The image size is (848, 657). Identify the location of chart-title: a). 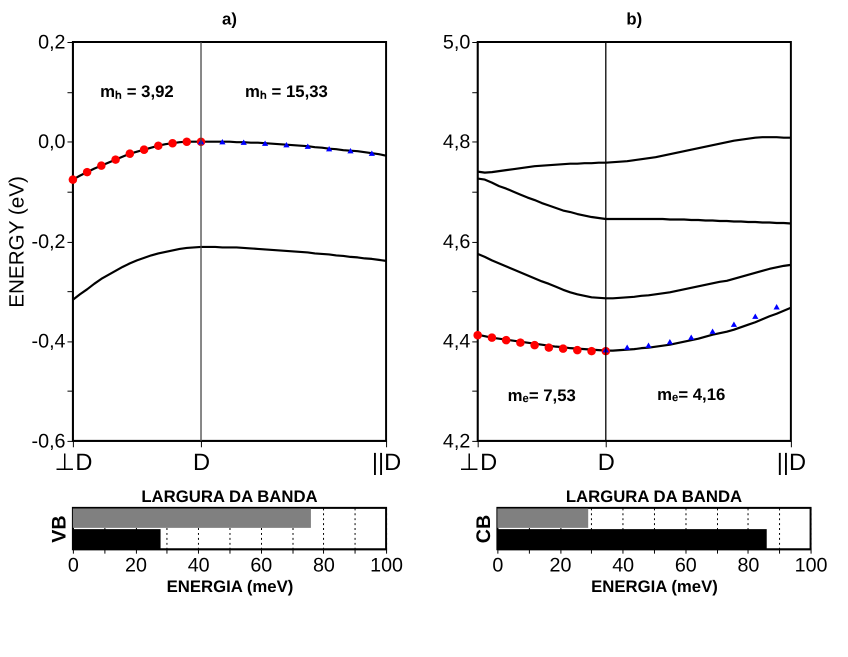
(229, 18).